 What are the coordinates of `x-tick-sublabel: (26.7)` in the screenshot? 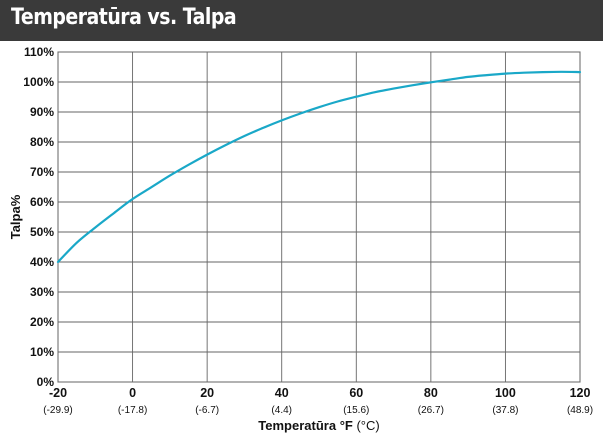 It's located at (431, 410).